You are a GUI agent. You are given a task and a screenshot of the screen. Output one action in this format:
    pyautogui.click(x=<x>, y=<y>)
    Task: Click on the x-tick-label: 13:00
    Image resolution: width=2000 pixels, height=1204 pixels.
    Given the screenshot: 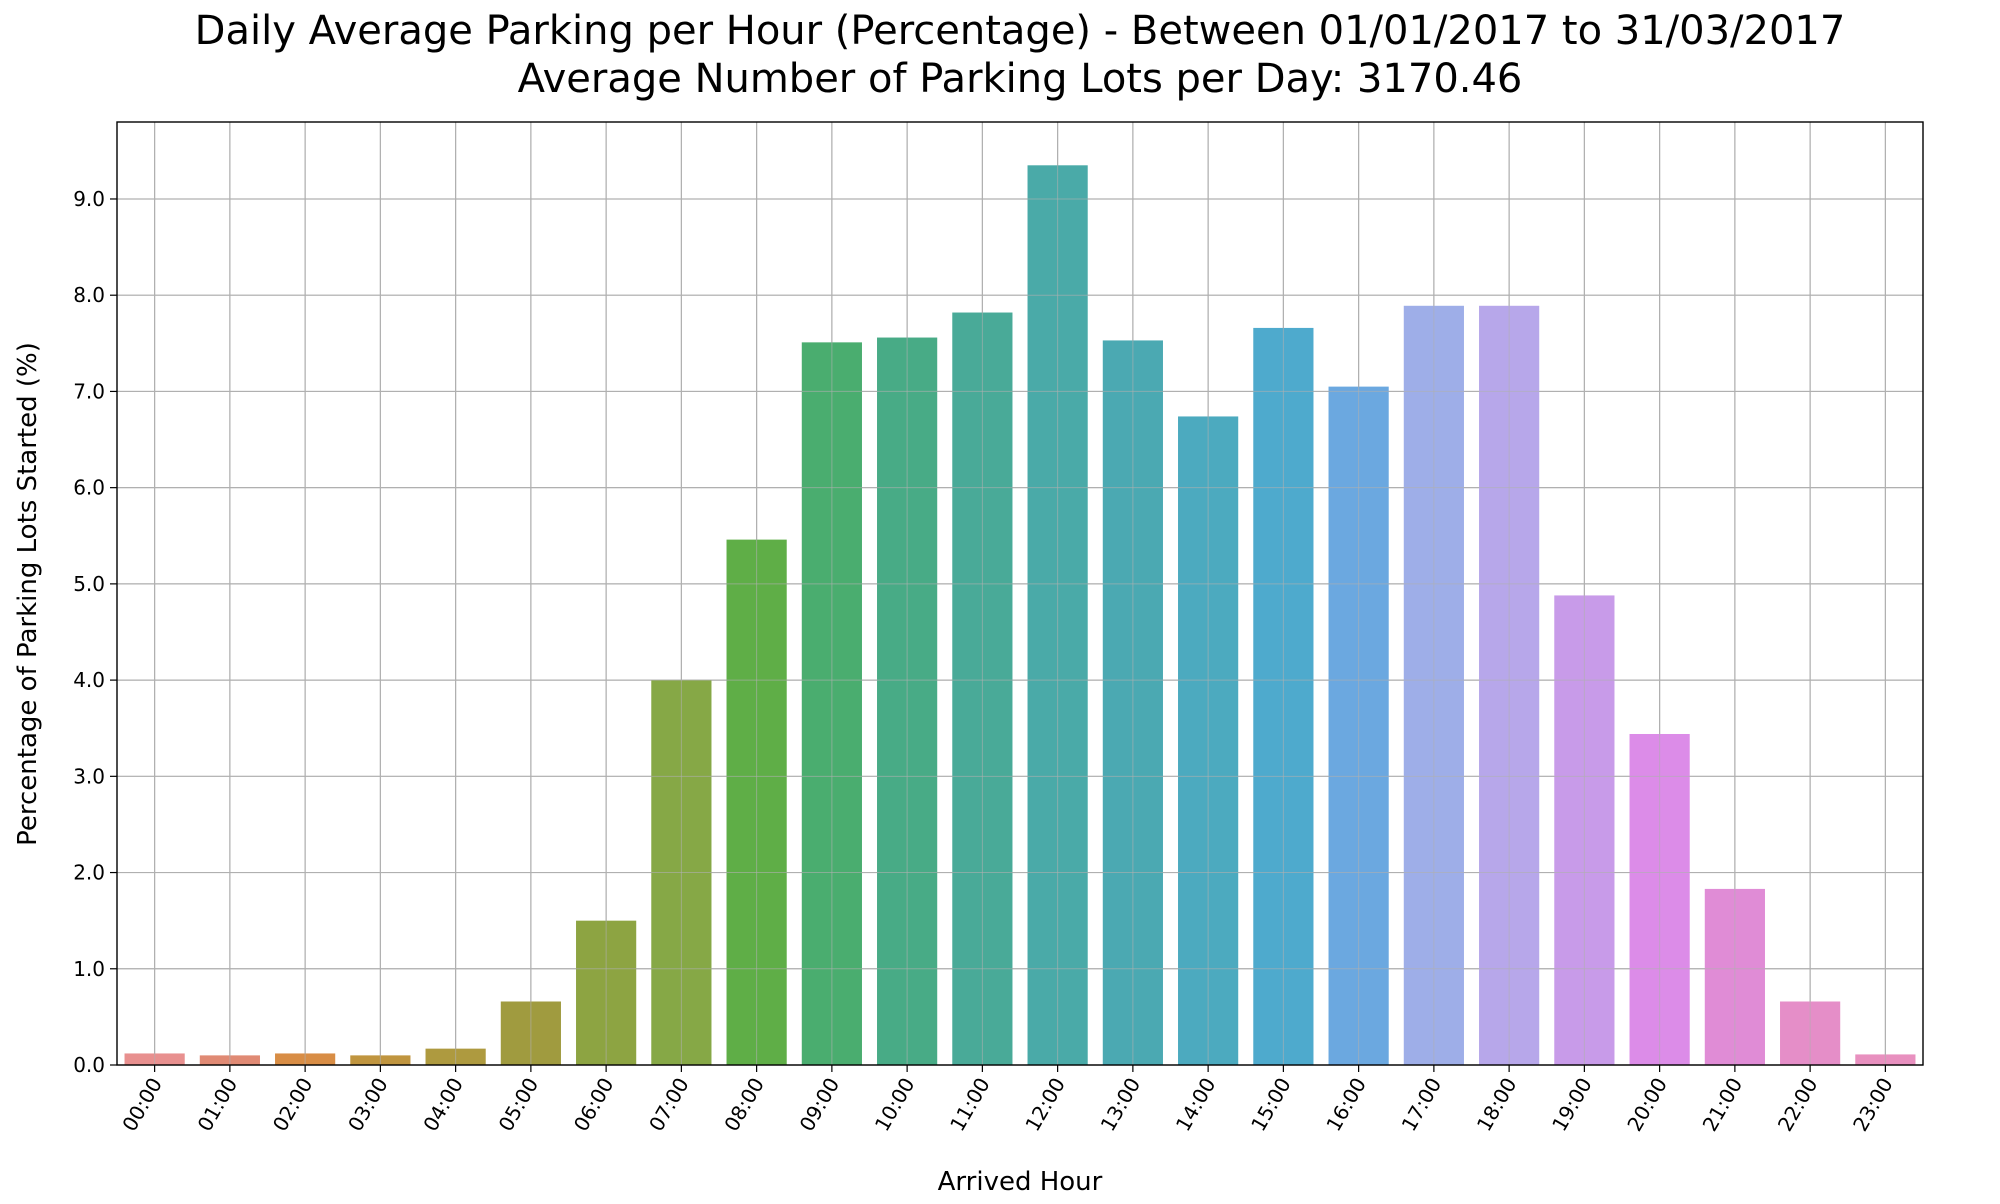 What is the action you would take?
    pyautogui.click(x=1121, y=1105)
    